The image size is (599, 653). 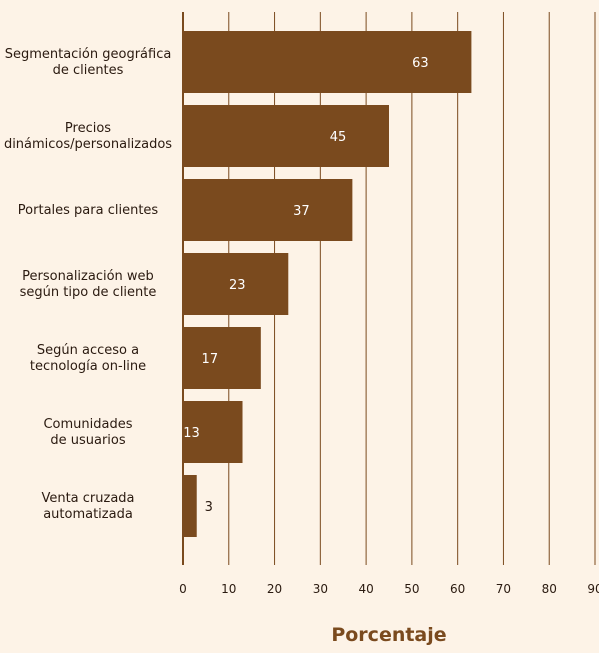 What do you see at coordinates (549, 589) in the screenshot?
I see `x-tick-label: 80` at bounding box center [549, 589].